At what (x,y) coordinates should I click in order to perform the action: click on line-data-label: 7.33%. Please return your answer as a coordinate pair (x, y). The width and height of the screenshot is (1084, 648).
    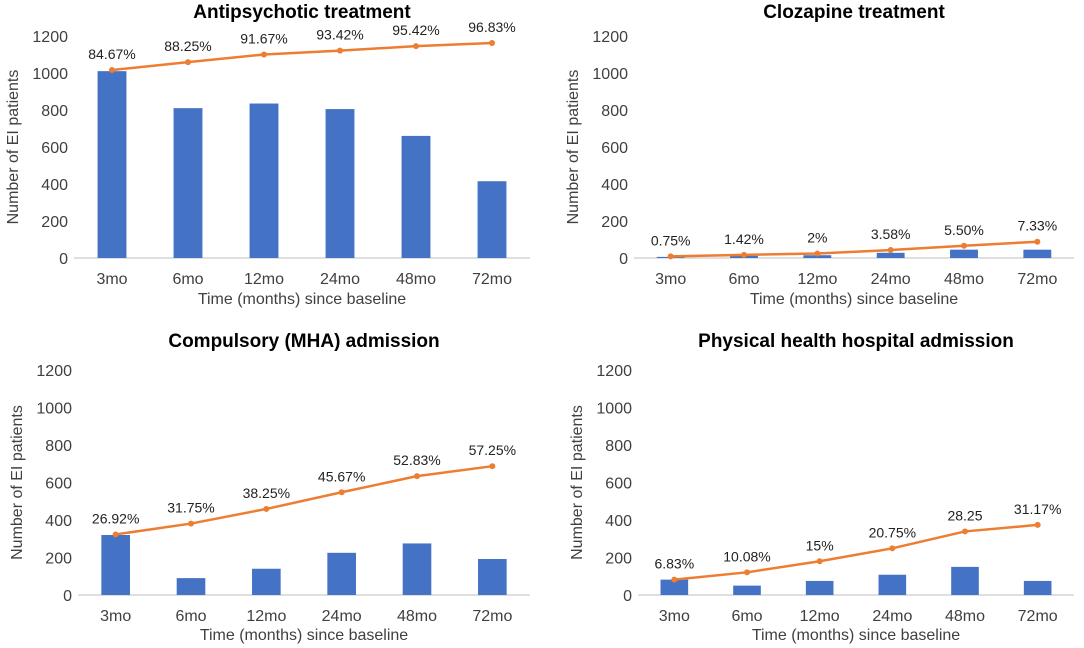
    Looking at the image, I should click on (1037, 226).